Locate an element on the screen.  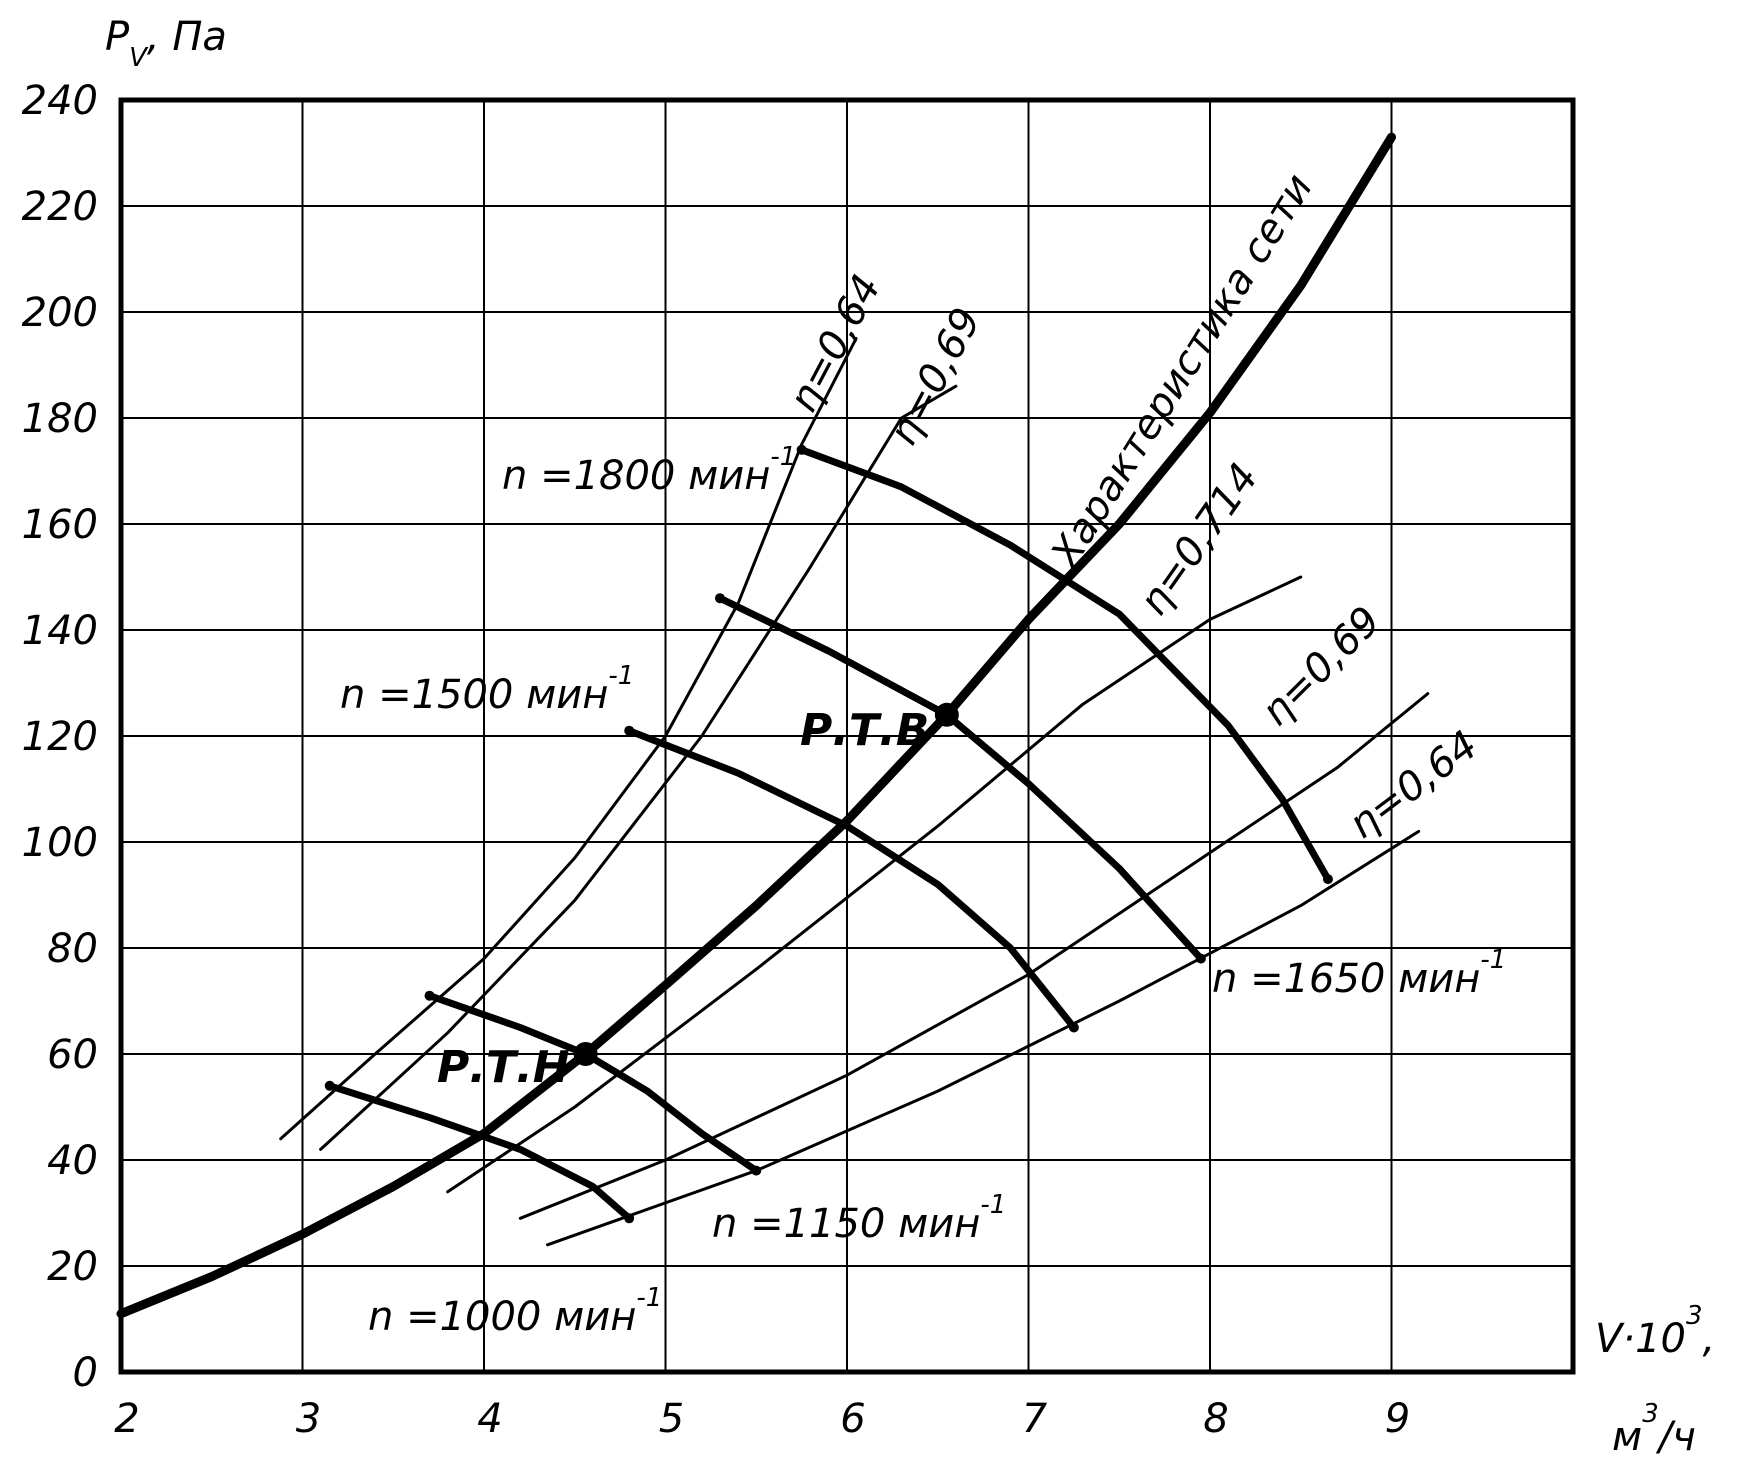
y-tick-label: 120 is located at coordinates (60, 737).